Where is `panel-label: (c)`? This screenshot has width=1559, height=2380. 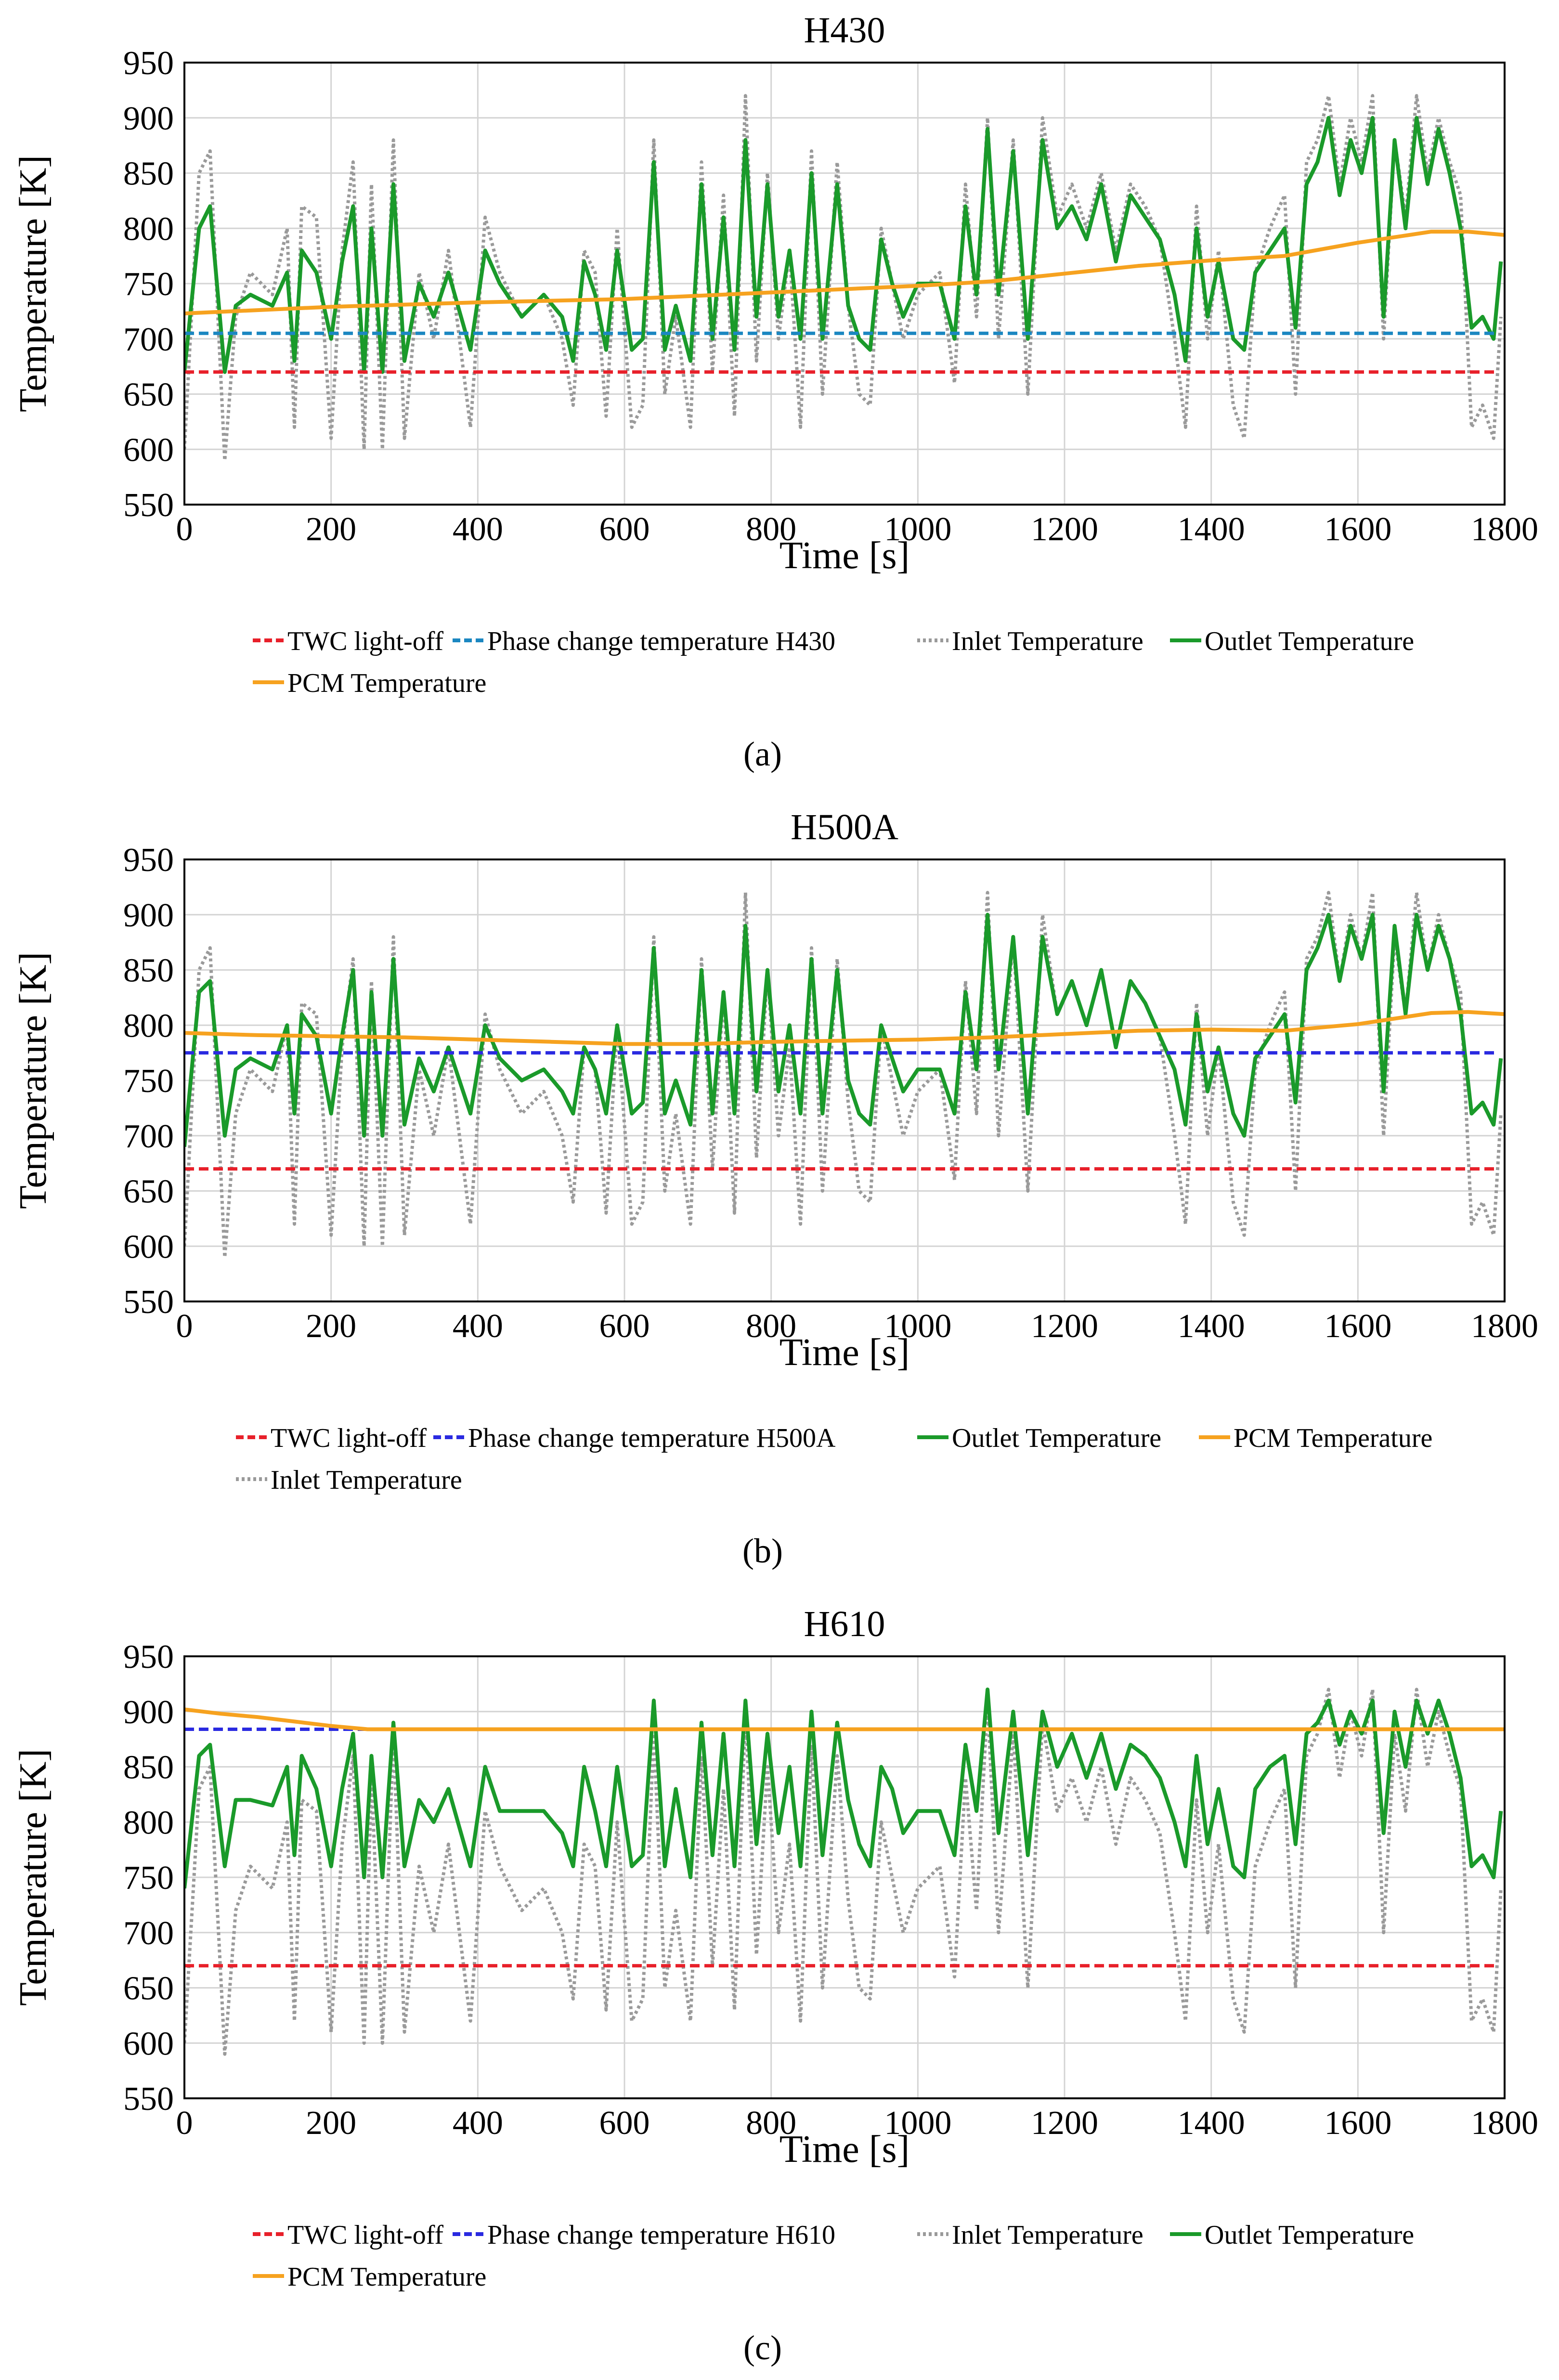
panel-label: (c) is located at coordinates (762, 2347).